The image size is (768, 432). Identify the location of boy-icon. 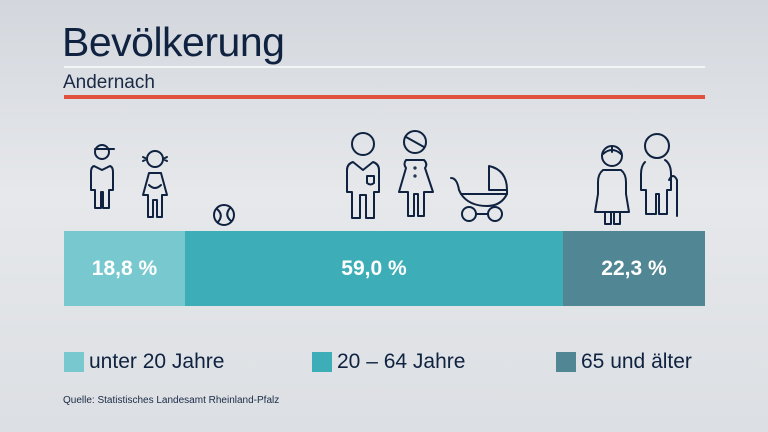
(102, 176).